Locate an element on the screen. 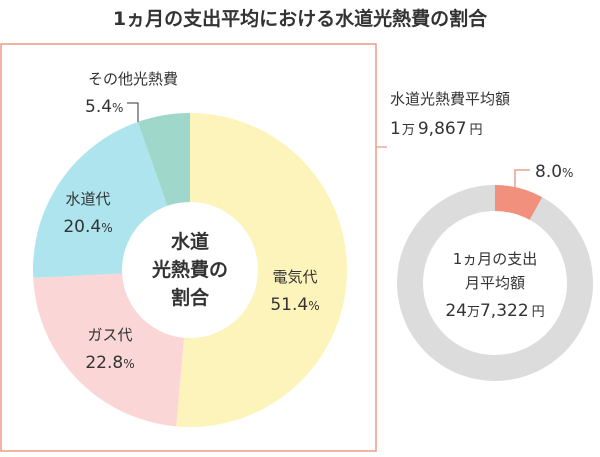 This screenshot has width=600, height=457. slice-value-gas: 22.8% is located at coordinates (109, 363).